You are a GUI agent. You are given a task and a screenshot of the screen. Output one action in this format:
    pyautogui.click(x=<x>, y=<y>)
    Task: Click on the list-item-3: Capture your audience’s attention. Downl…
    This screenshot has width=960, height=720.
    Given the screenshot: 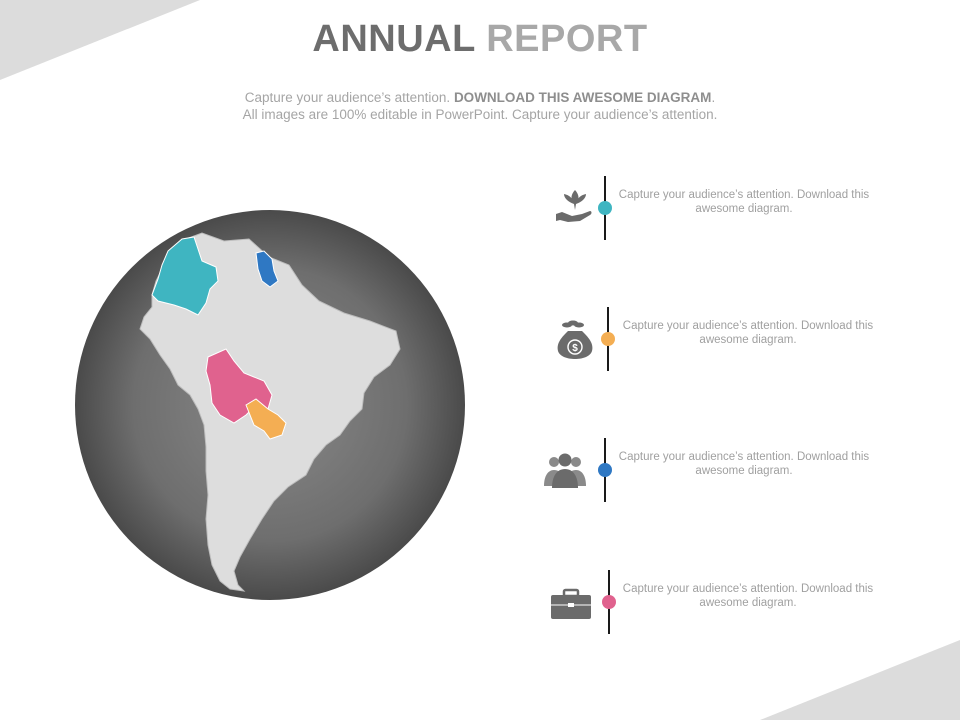 What is the action you would take?
    pyautogui.click(x=742, y=471)
    